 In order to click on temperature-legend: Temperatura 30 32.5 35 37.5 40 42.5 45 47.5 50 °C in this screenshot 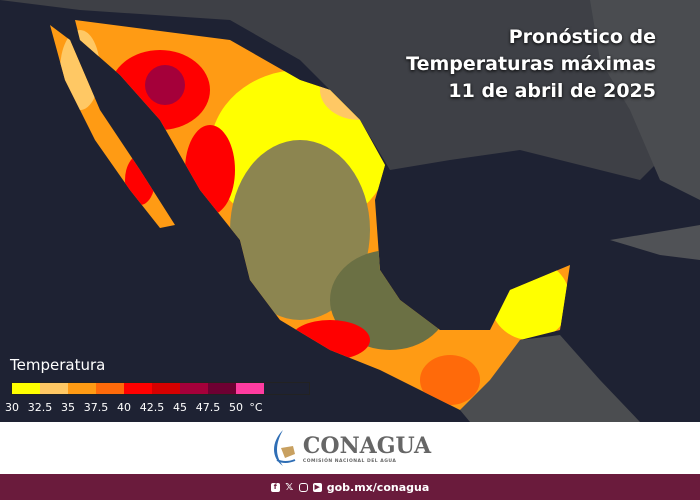, I will do `click(157, 386)`.